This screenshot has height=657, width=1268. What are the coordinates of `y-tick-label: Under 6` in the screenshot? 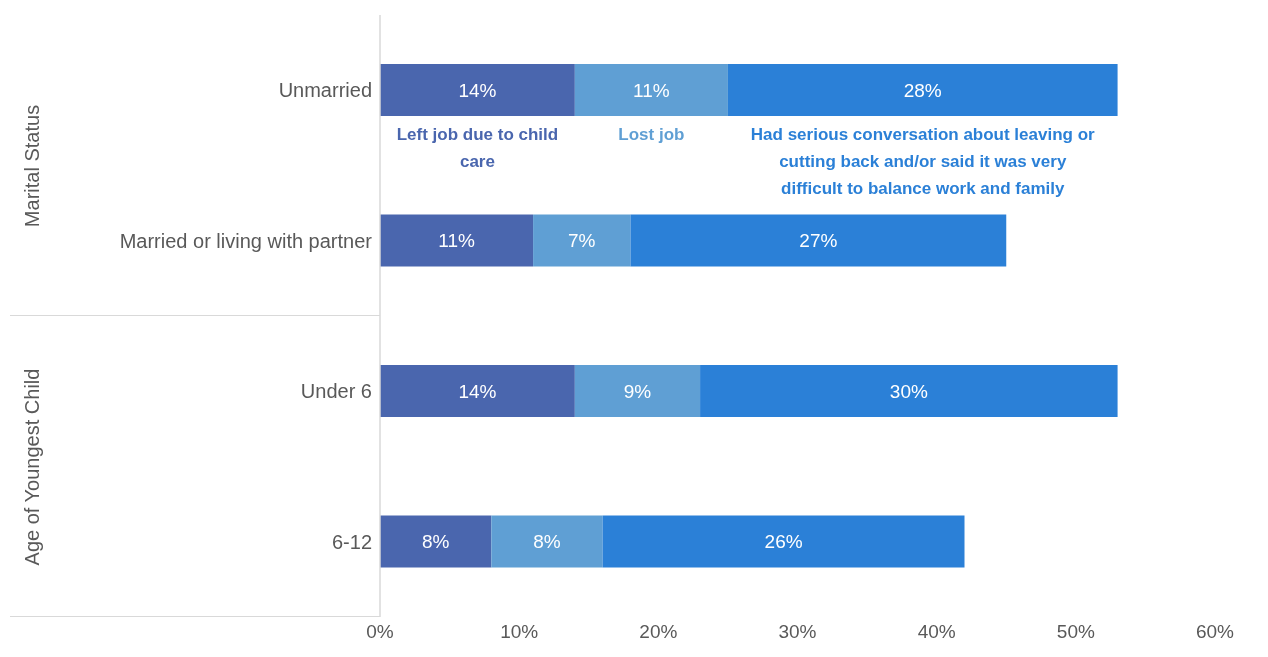 It's located at (336, 391).